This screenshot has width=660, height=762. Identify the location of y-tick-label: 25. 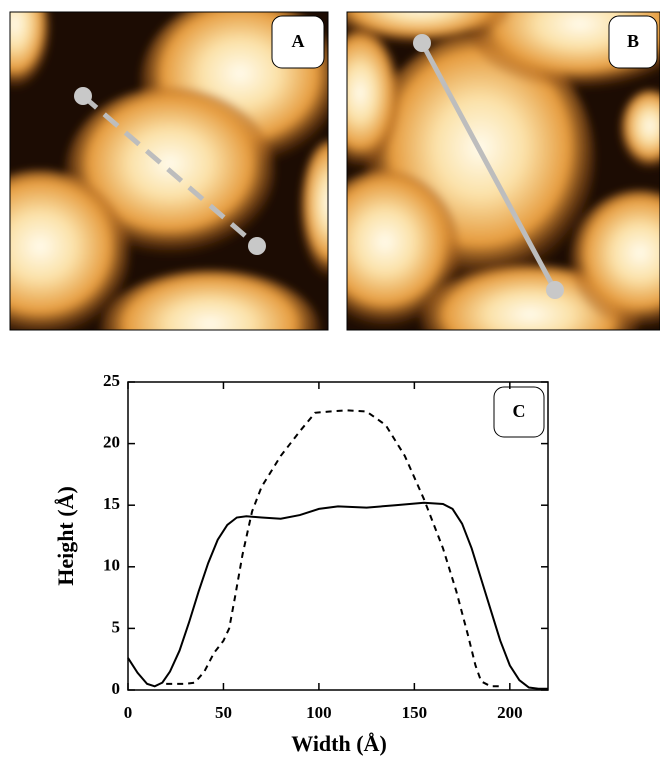
(111, 380).